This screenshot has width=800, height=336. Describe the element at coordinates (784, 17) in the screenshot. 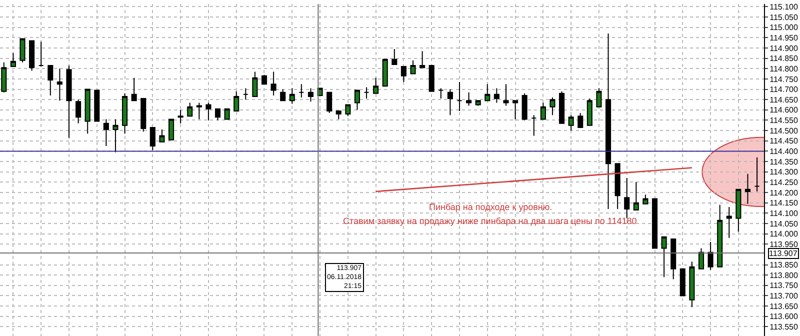

I see `y-tick-label: 115.050` at that location.